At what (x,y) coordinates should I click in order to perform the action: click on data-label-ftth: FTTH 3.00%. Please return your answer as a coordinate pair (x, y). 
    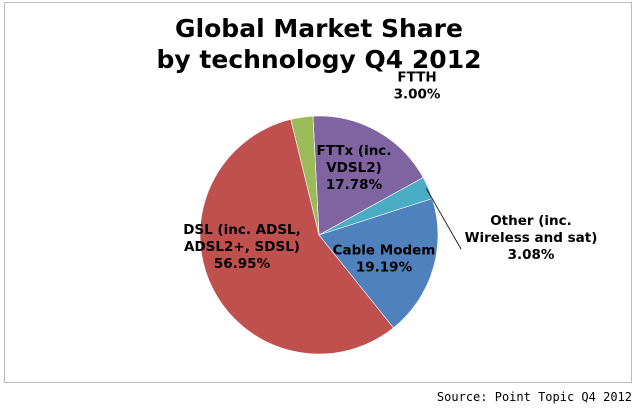
    Looking at the image, I should click on (417, 86).